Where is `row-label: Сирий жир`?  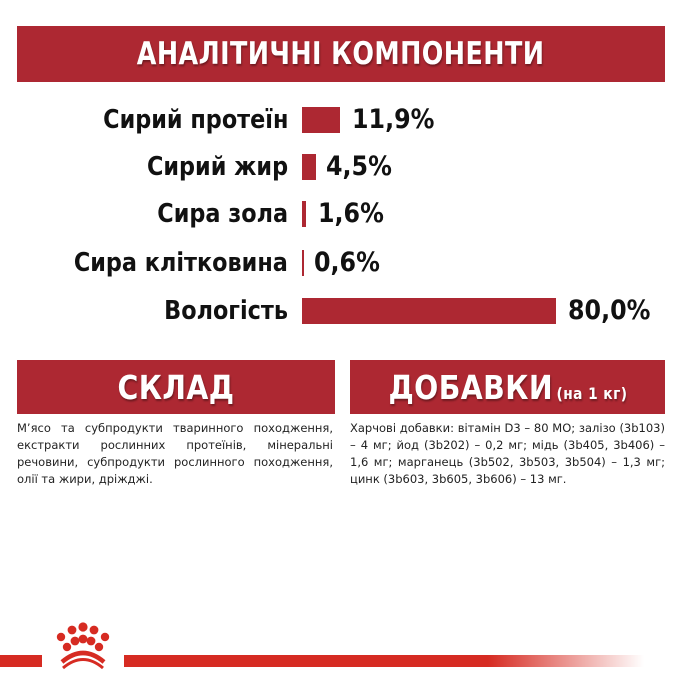
row-label: Сирий жир is located at coordinates (217, 167).